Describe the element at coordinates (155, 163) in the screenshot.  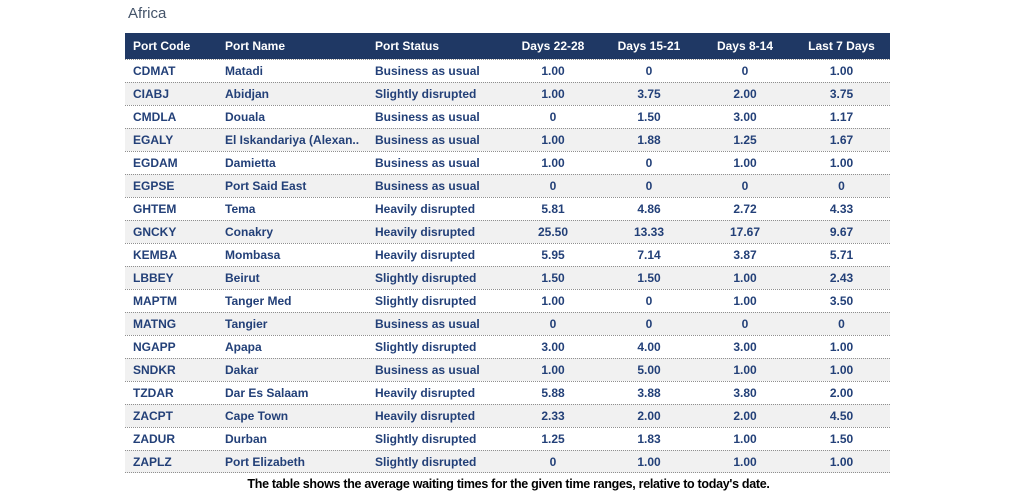
I see `port-code-cell: EGDAM` at that location.